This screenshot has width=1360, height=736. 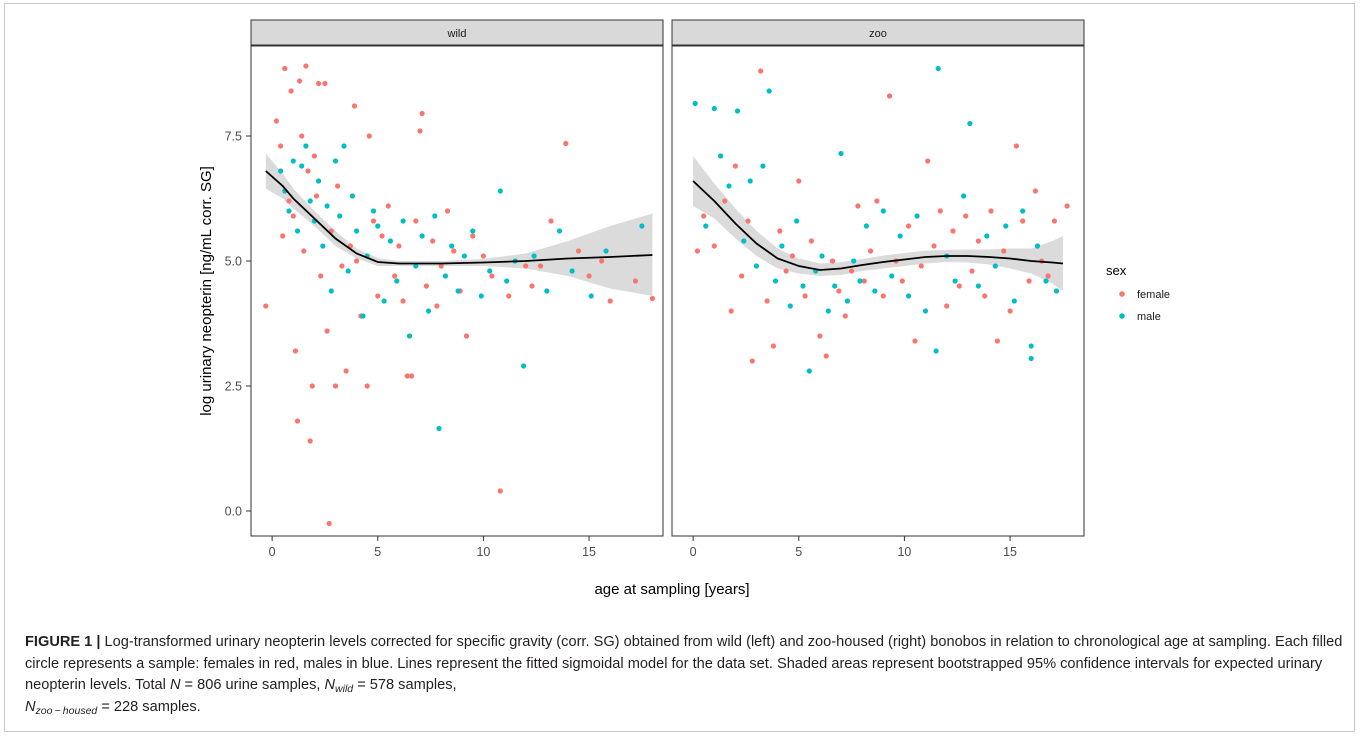 What do you see at coordinates (233, 387) in the screenshot?
I see `y-tick-label: 2.5` at bounding box center [233, 387].